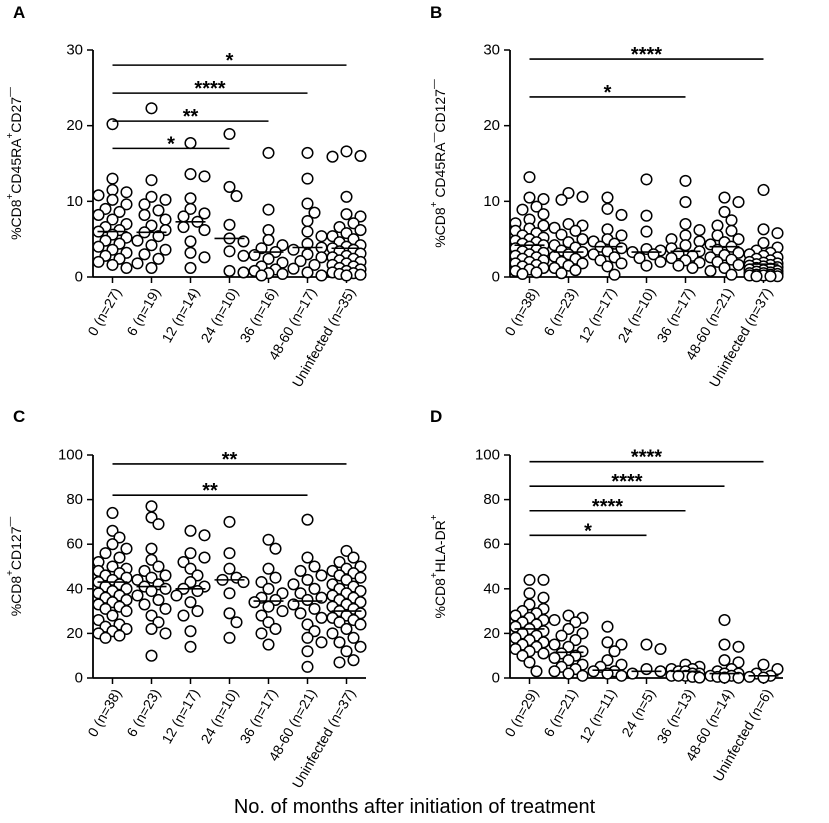 The width and height of the screenshot is (829, 823). What do you see at coordinates (675, 315) in the screenshot?
I see `x-tick-label: 36 (n=17)` at bounding box center [675, 315].